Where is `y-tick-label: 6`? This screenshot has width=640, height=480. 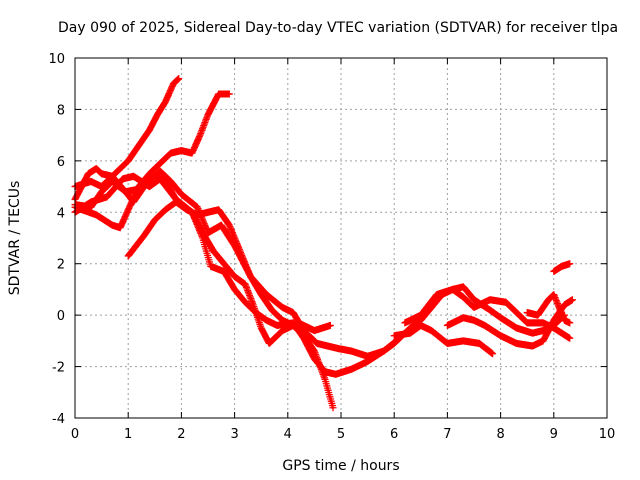
y-tick-label: 6 is located at coordinates (61, 162).